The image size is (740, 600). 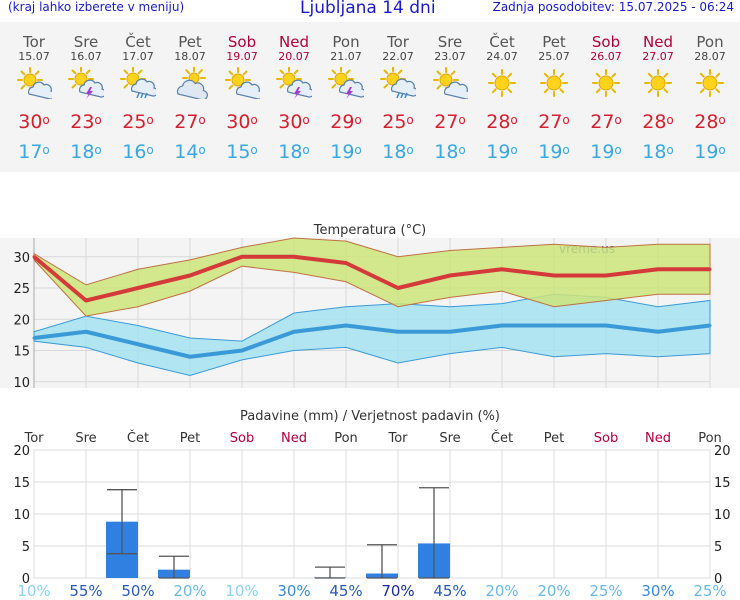 What do you see at coordinates (138, 56) in the screenshot?
I see `day-date: 17.07` at bounding box center [138, 56].